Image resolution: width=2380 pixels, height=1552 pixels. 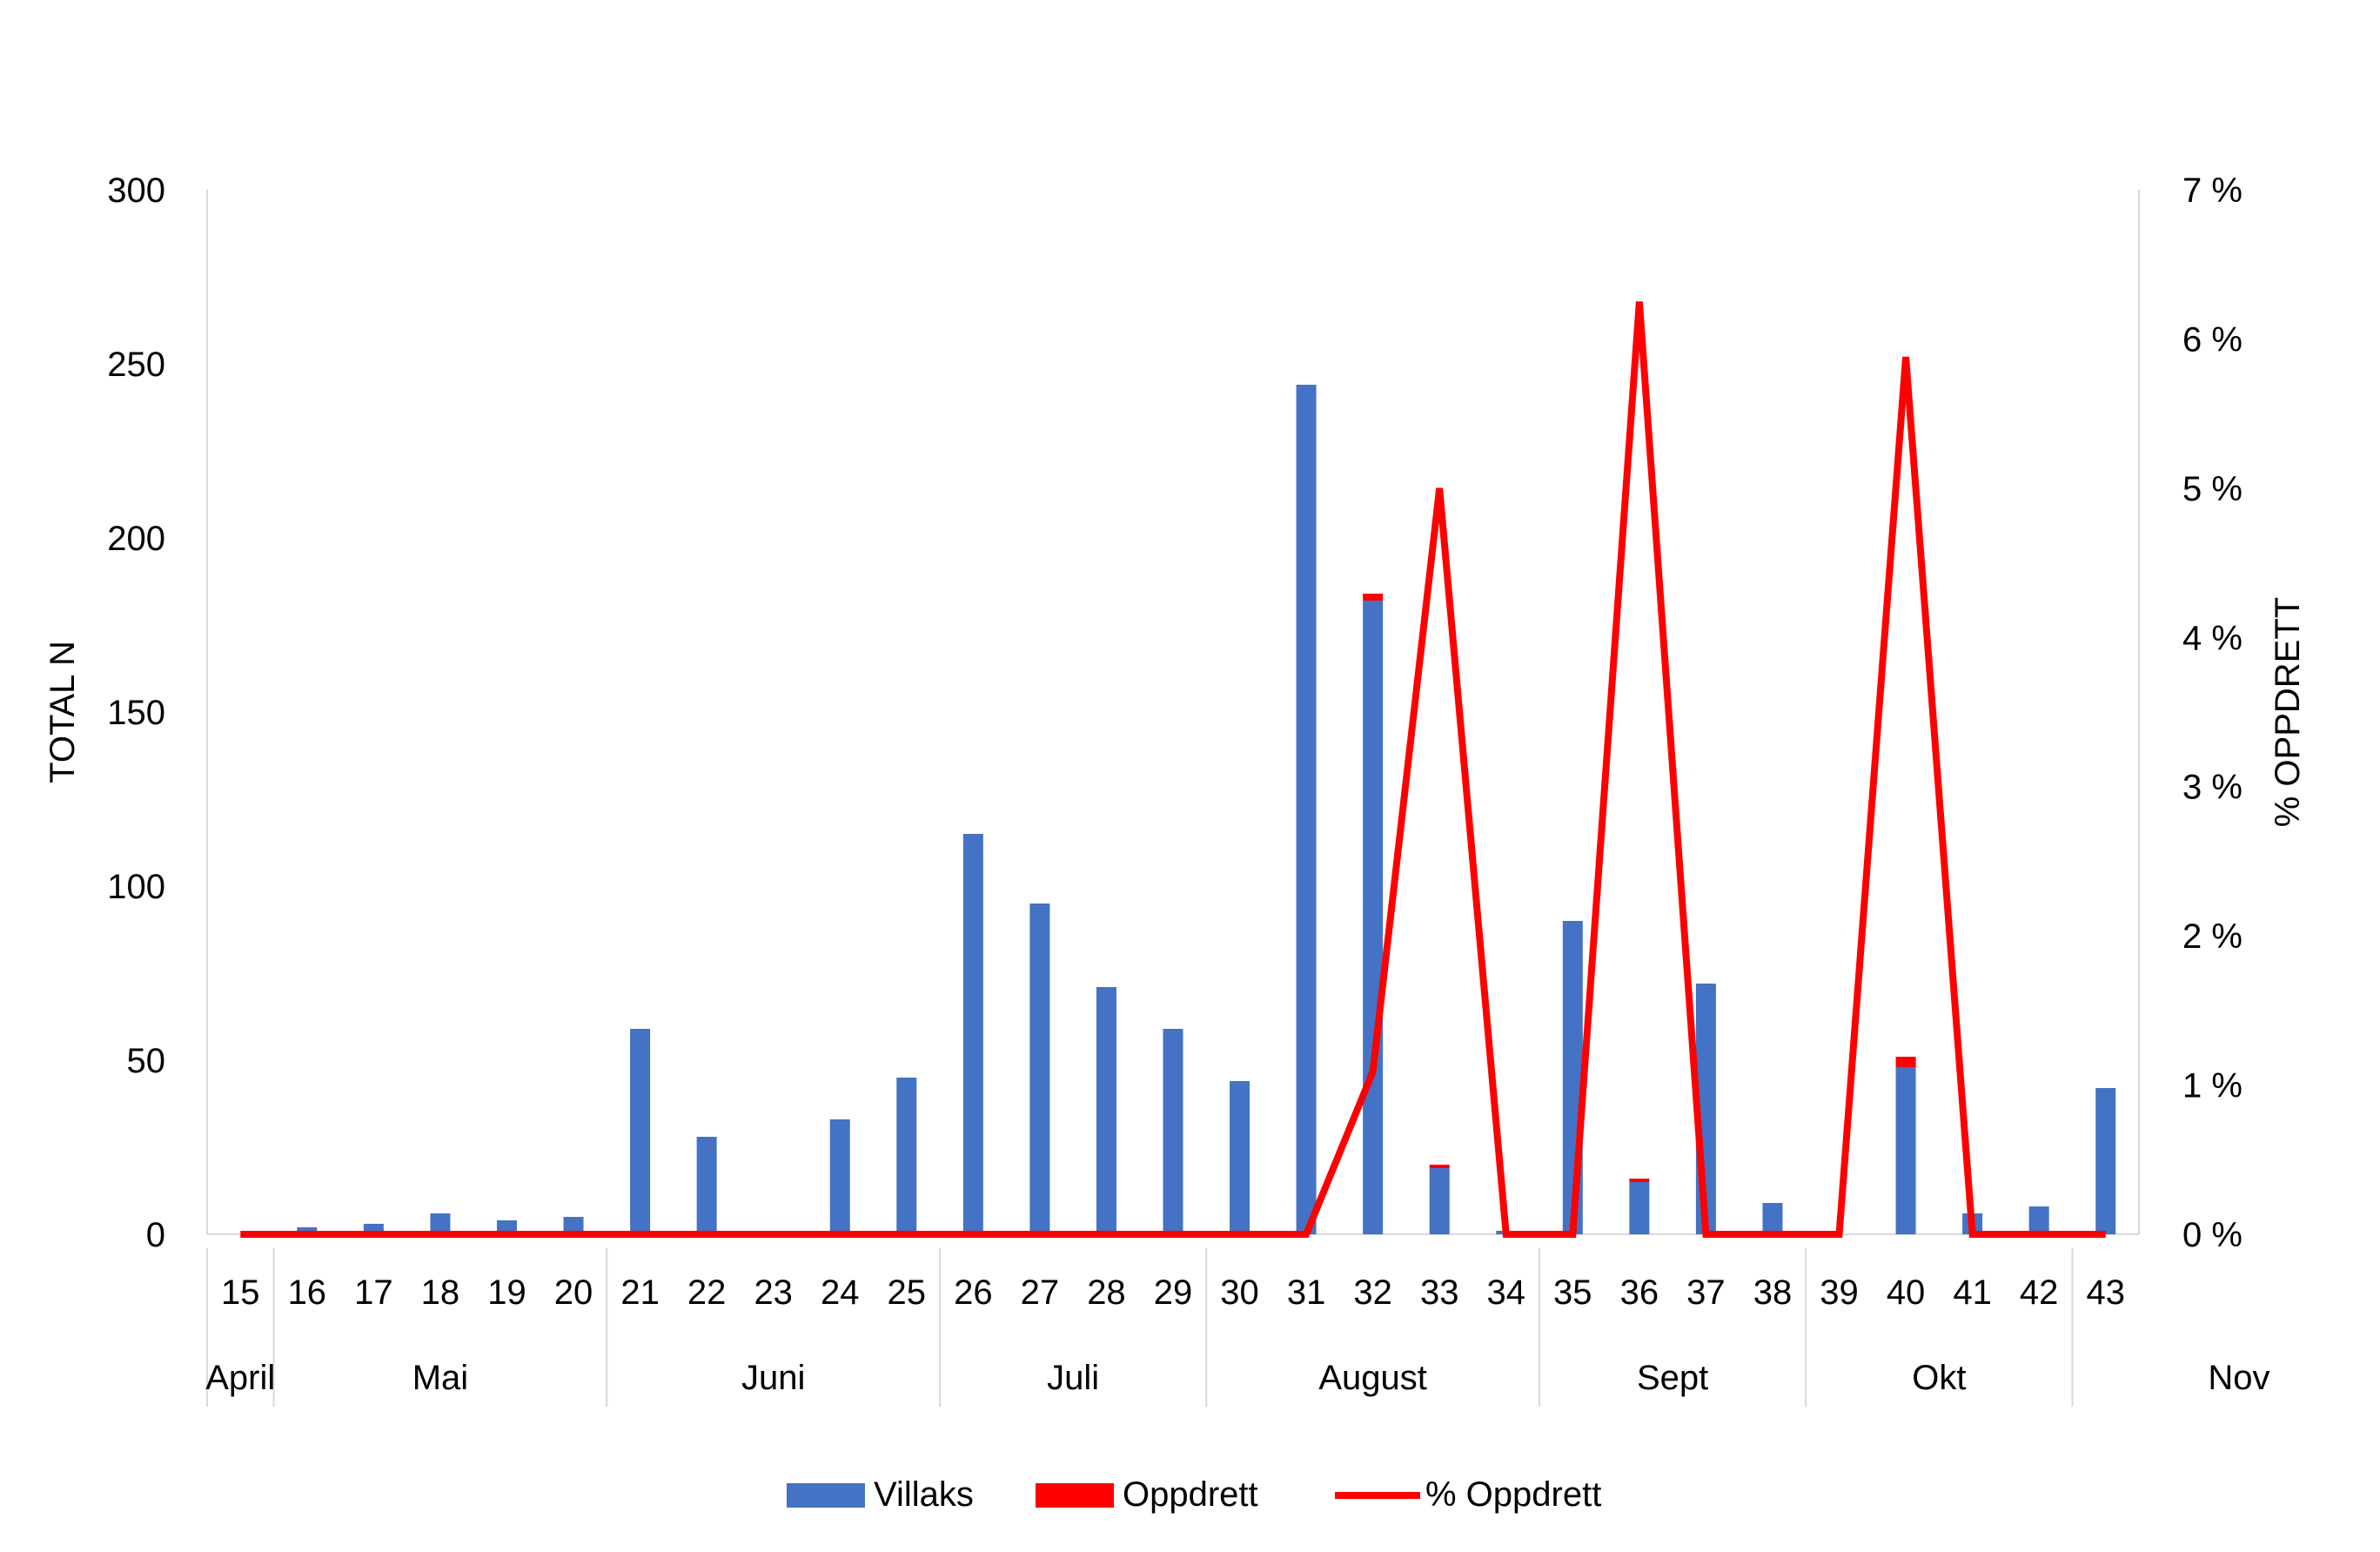 I want to click on y-tick-label: 0, so click(x=155, y=1235).